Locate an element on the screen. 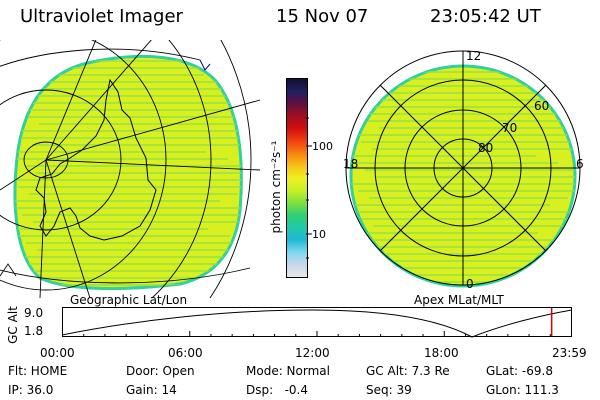 This screenshot has width=600, height=400. lat-label-80: 80 is located at coordinates (485, 148).